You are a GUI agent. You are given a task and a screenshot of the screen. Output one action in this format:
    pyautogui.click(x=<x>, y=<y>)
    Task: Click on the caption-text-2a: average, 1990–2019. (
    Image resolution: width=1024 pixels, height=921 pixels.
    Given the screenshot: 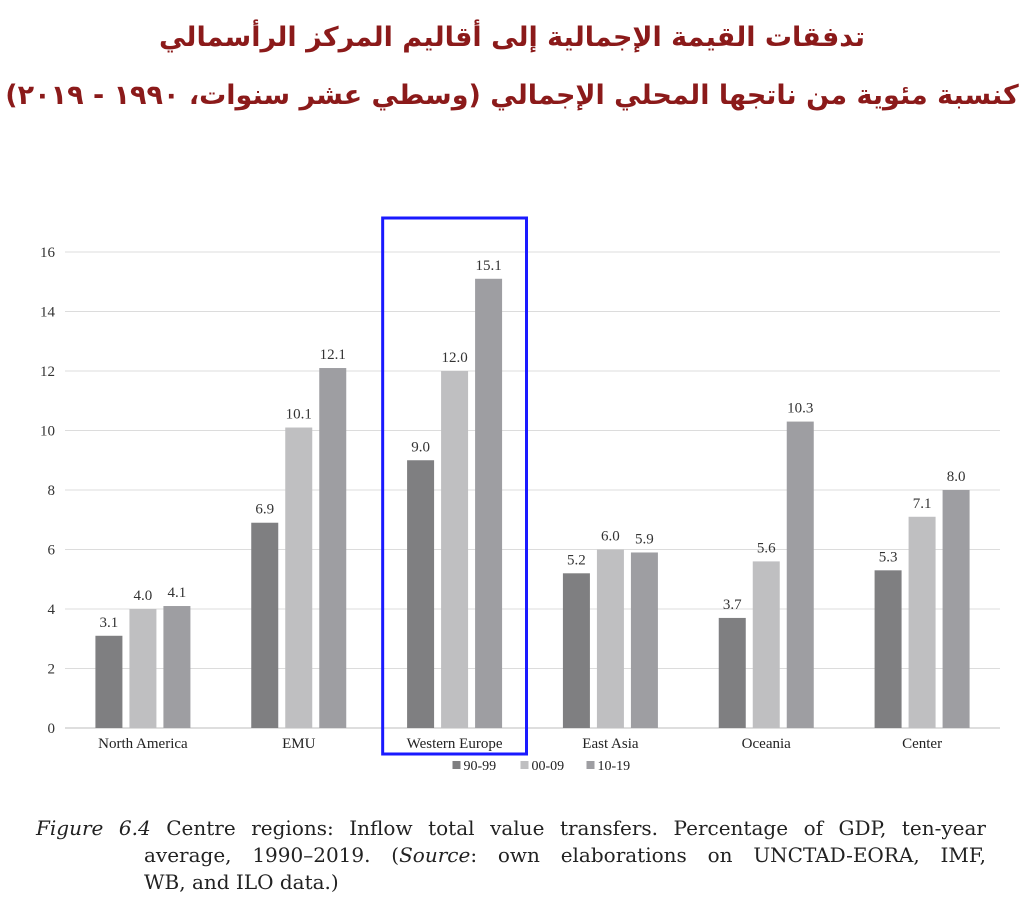 What is the action you would take?
    pyautogui.click(x=272, y=855)
    